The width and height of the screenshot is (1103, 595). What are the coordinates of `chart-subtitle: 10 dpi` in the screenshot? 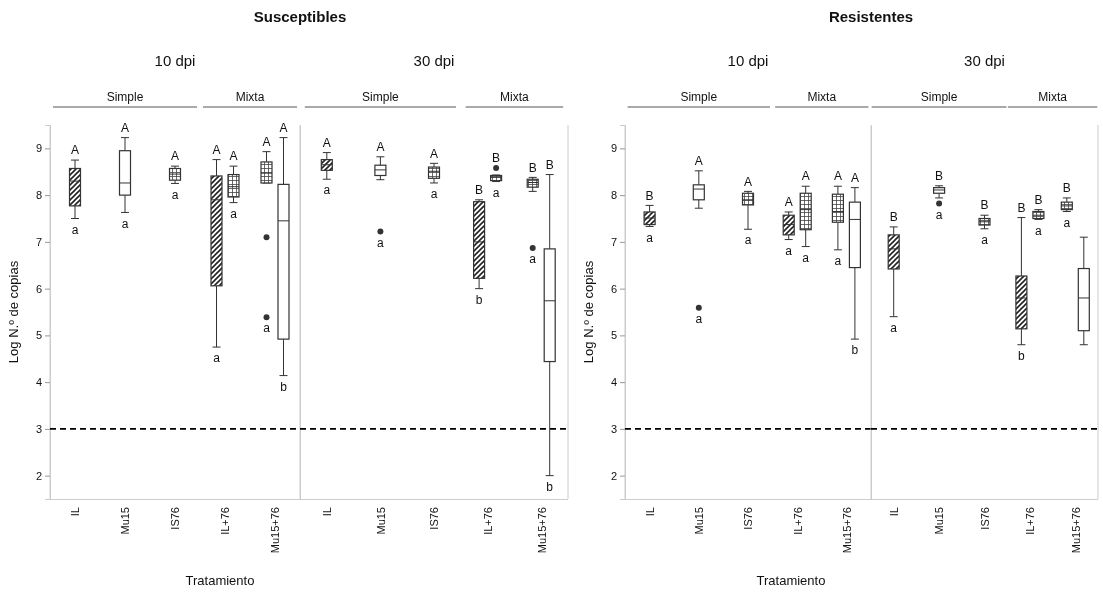 It's located at (175, 60).